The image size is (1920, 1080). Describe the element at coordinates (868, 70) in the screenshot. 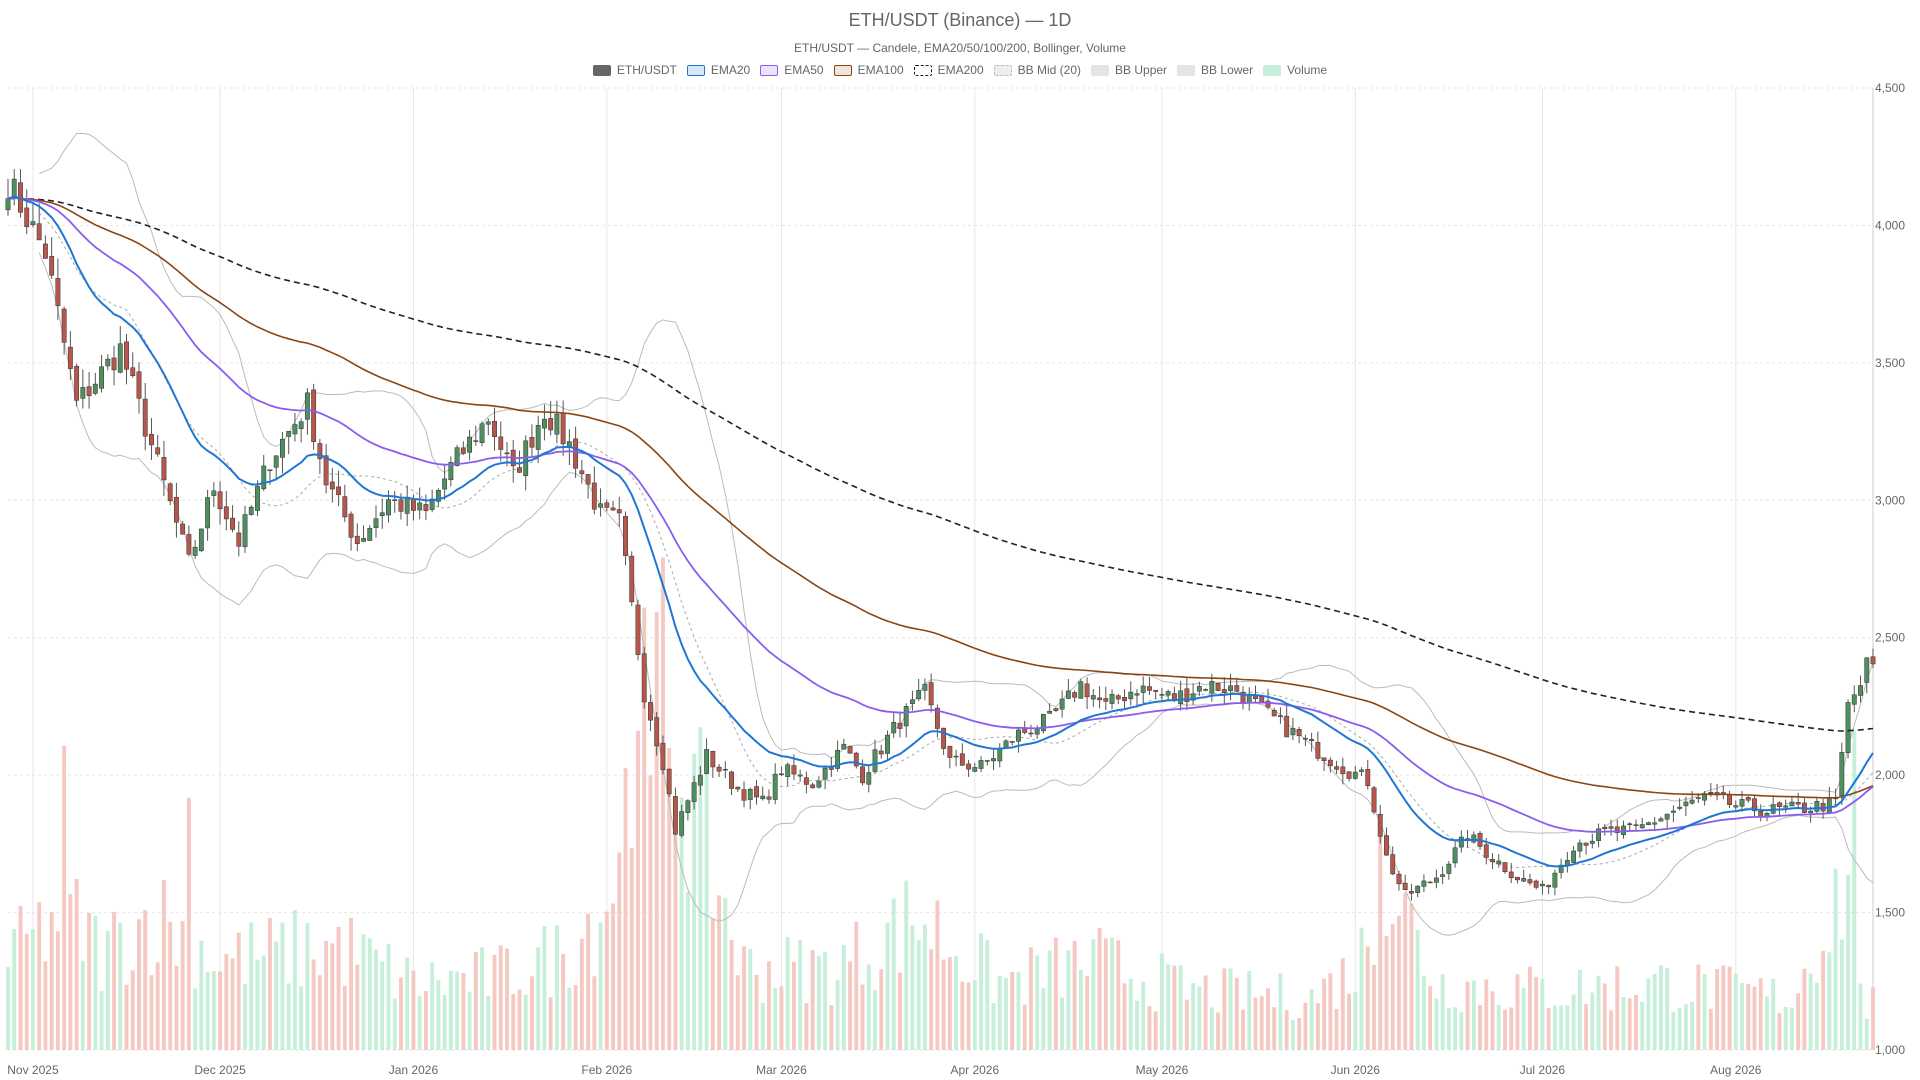

I see `legend-item: EMA100` at that location.